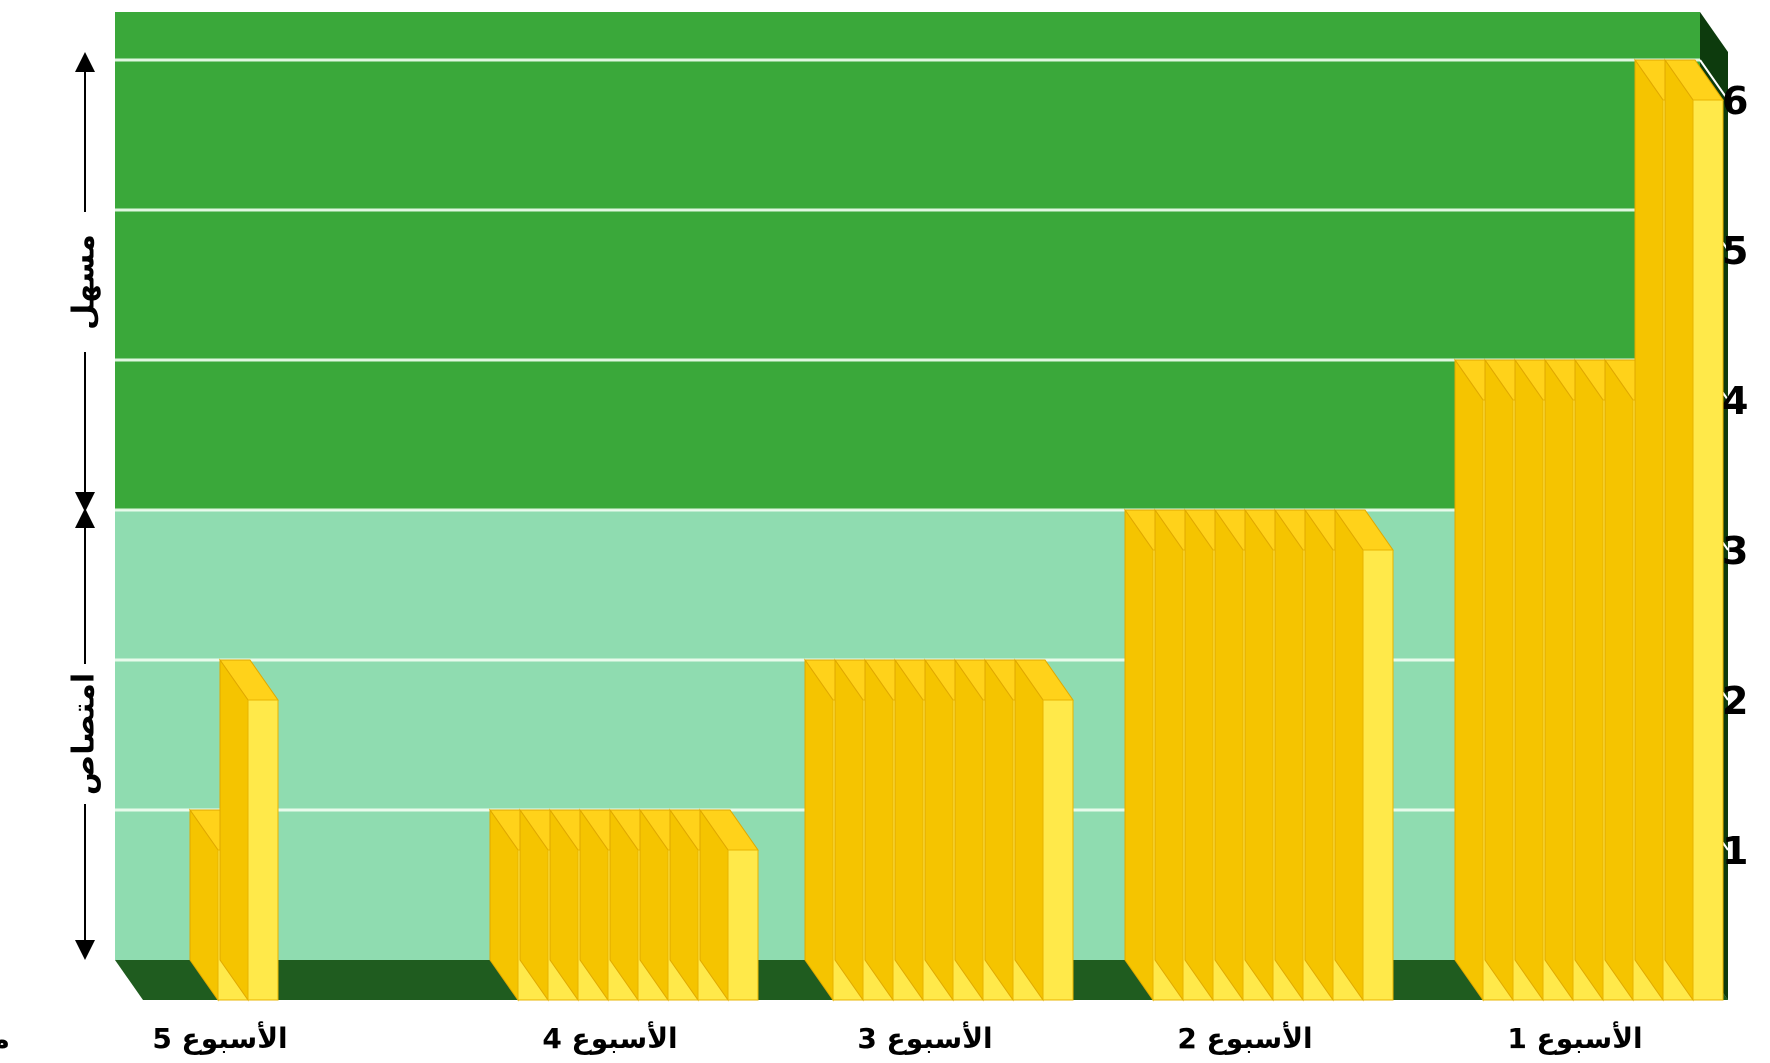 Image resolution: width=1770 pixels, height=1063 pixels. What do you see at coordinates (849, 830) in the screenshot?
I see `bar-g3-2-side` at bounding box center [849, 830].